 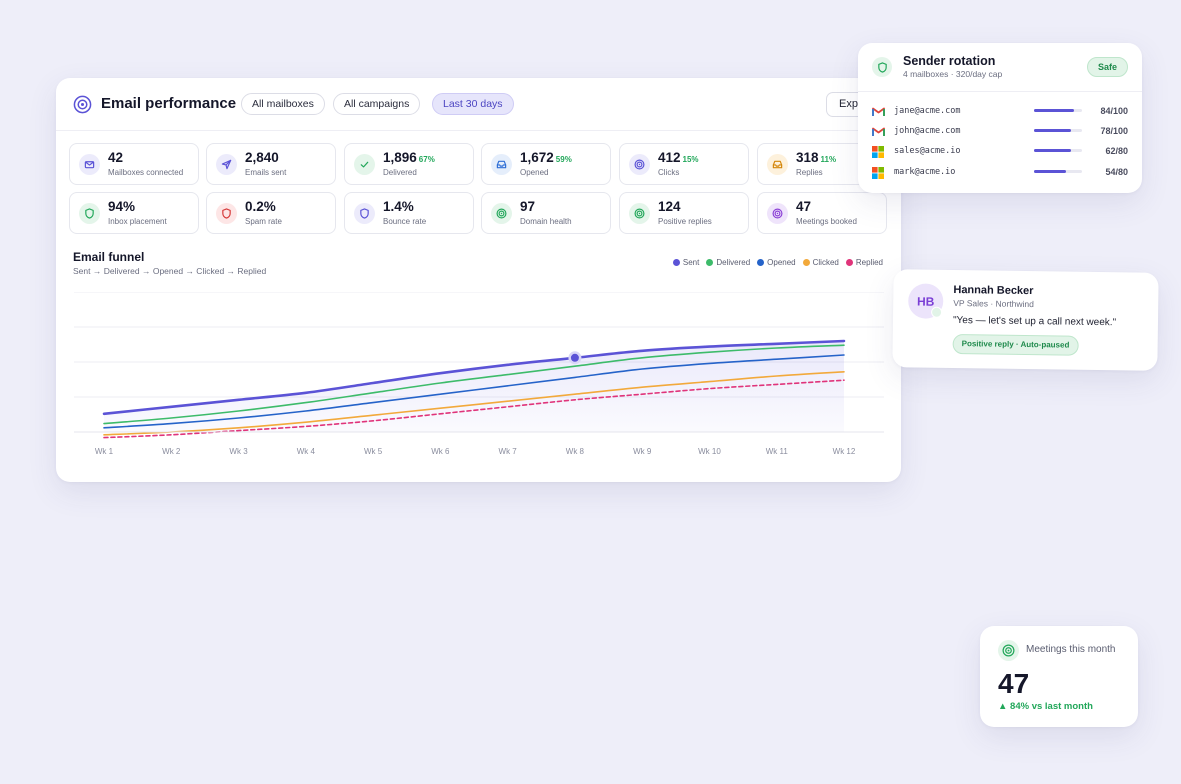 I want to click on filter-date-range: Last 30 days, so click(x=473, y=104).